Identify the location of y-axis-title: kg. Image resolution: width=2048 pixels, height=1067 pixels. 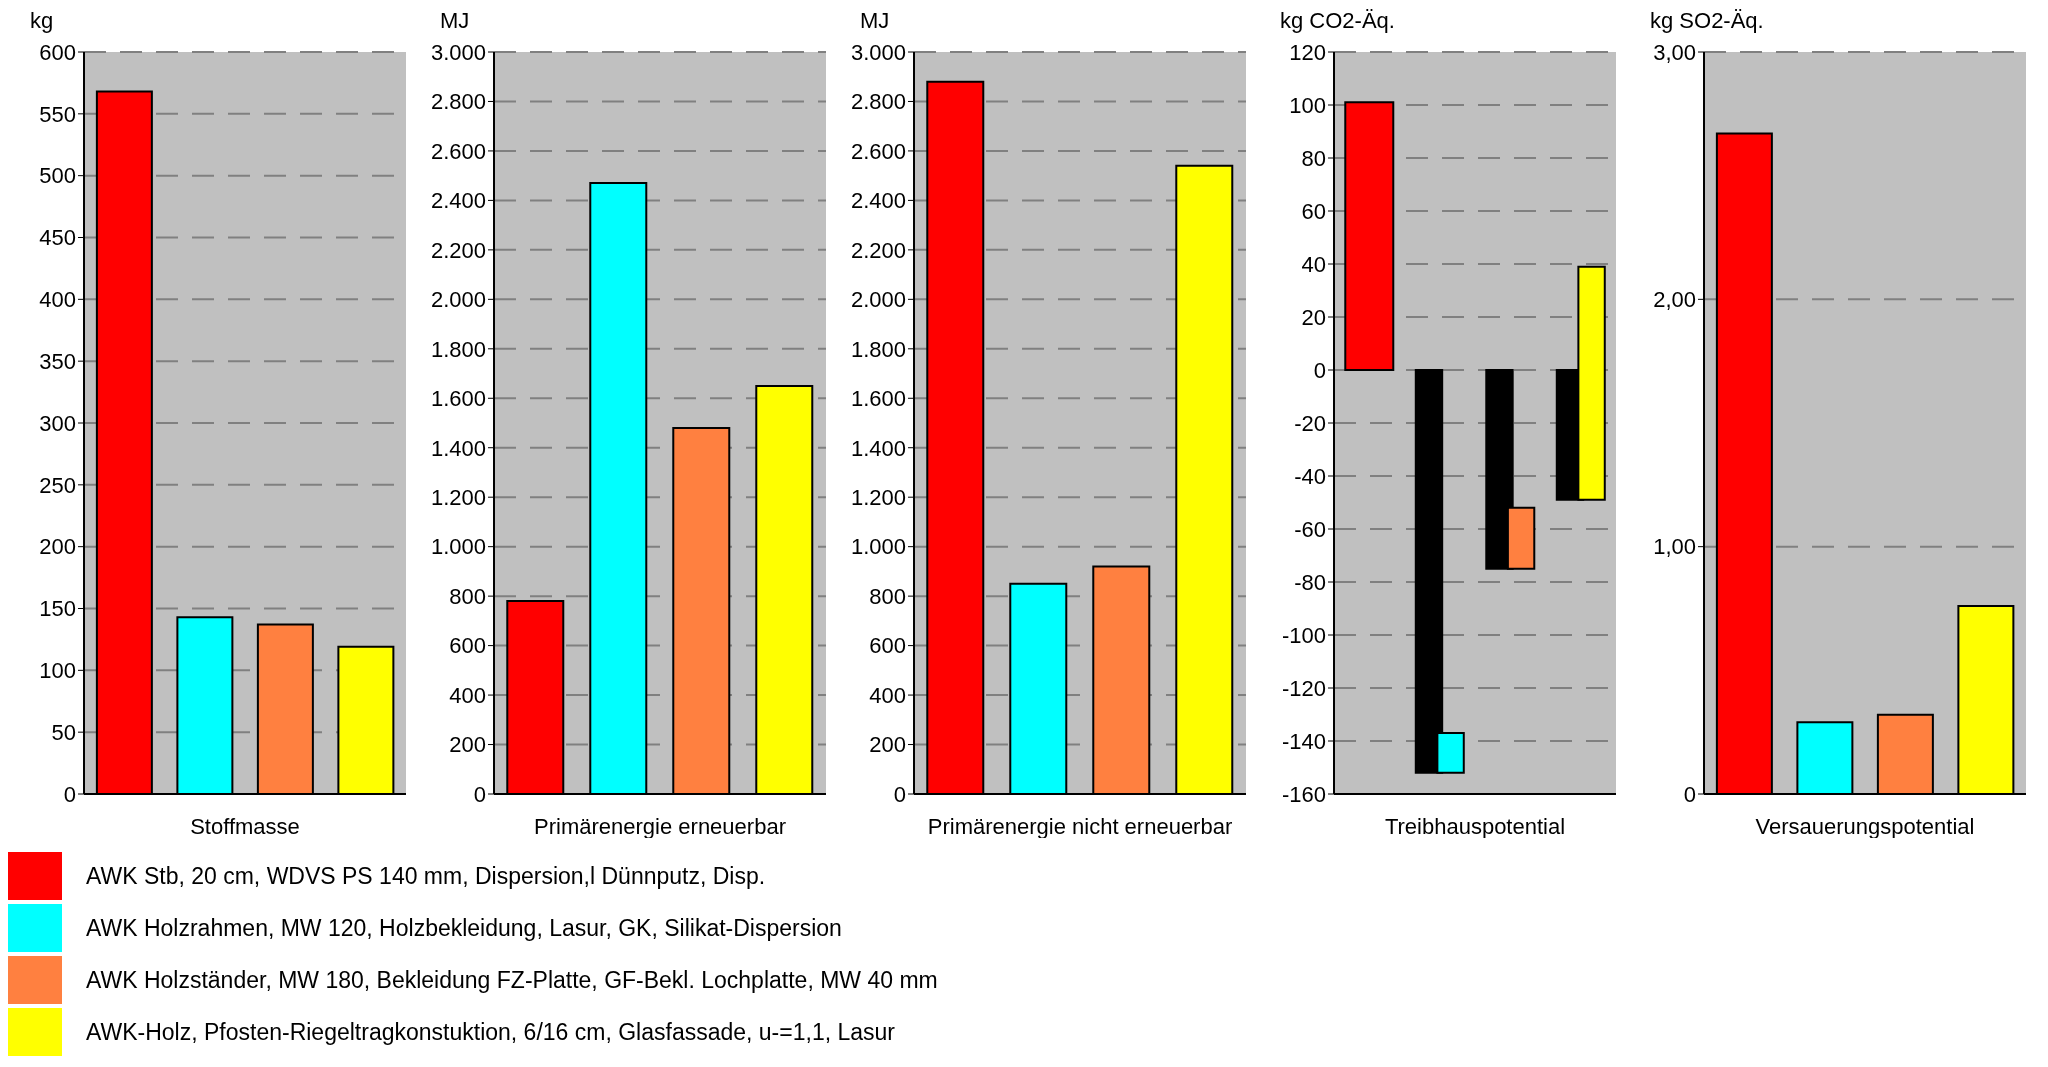
(42, 21).